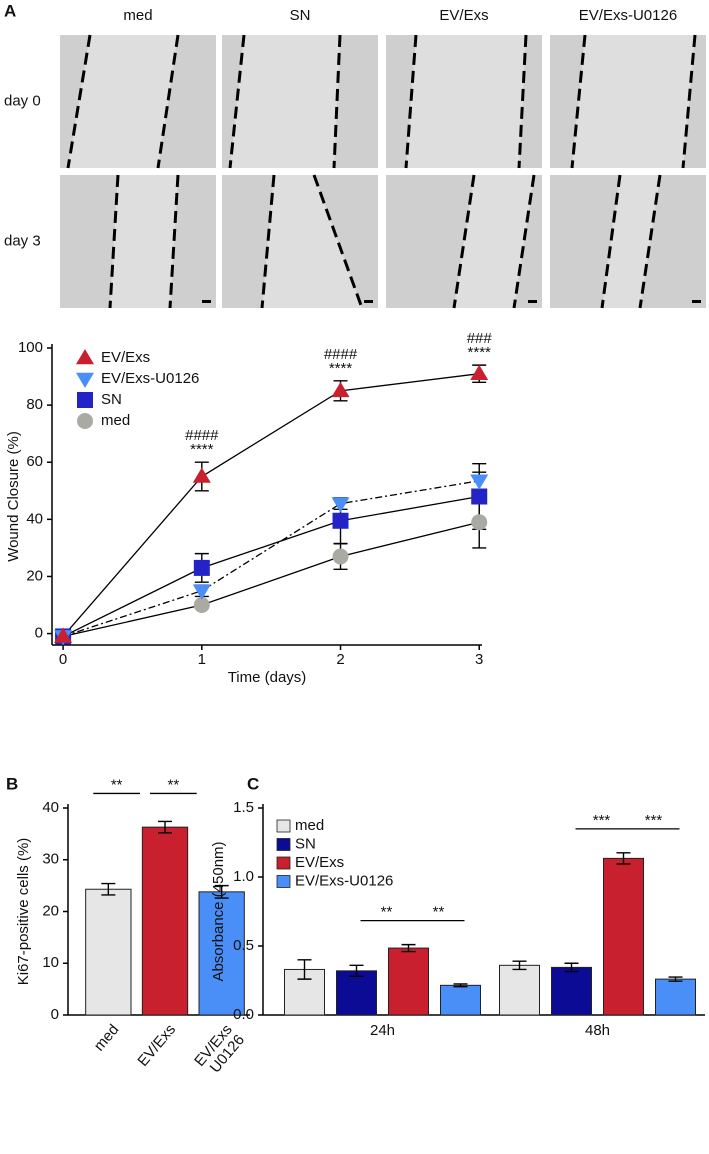 Image resolution: width=709 pixels, height=1154 pixels. What do you see at coordinates (267, 677) in the screenshot?
I see `x-axis-title: Time (days)` at bounding box center [267, 677].